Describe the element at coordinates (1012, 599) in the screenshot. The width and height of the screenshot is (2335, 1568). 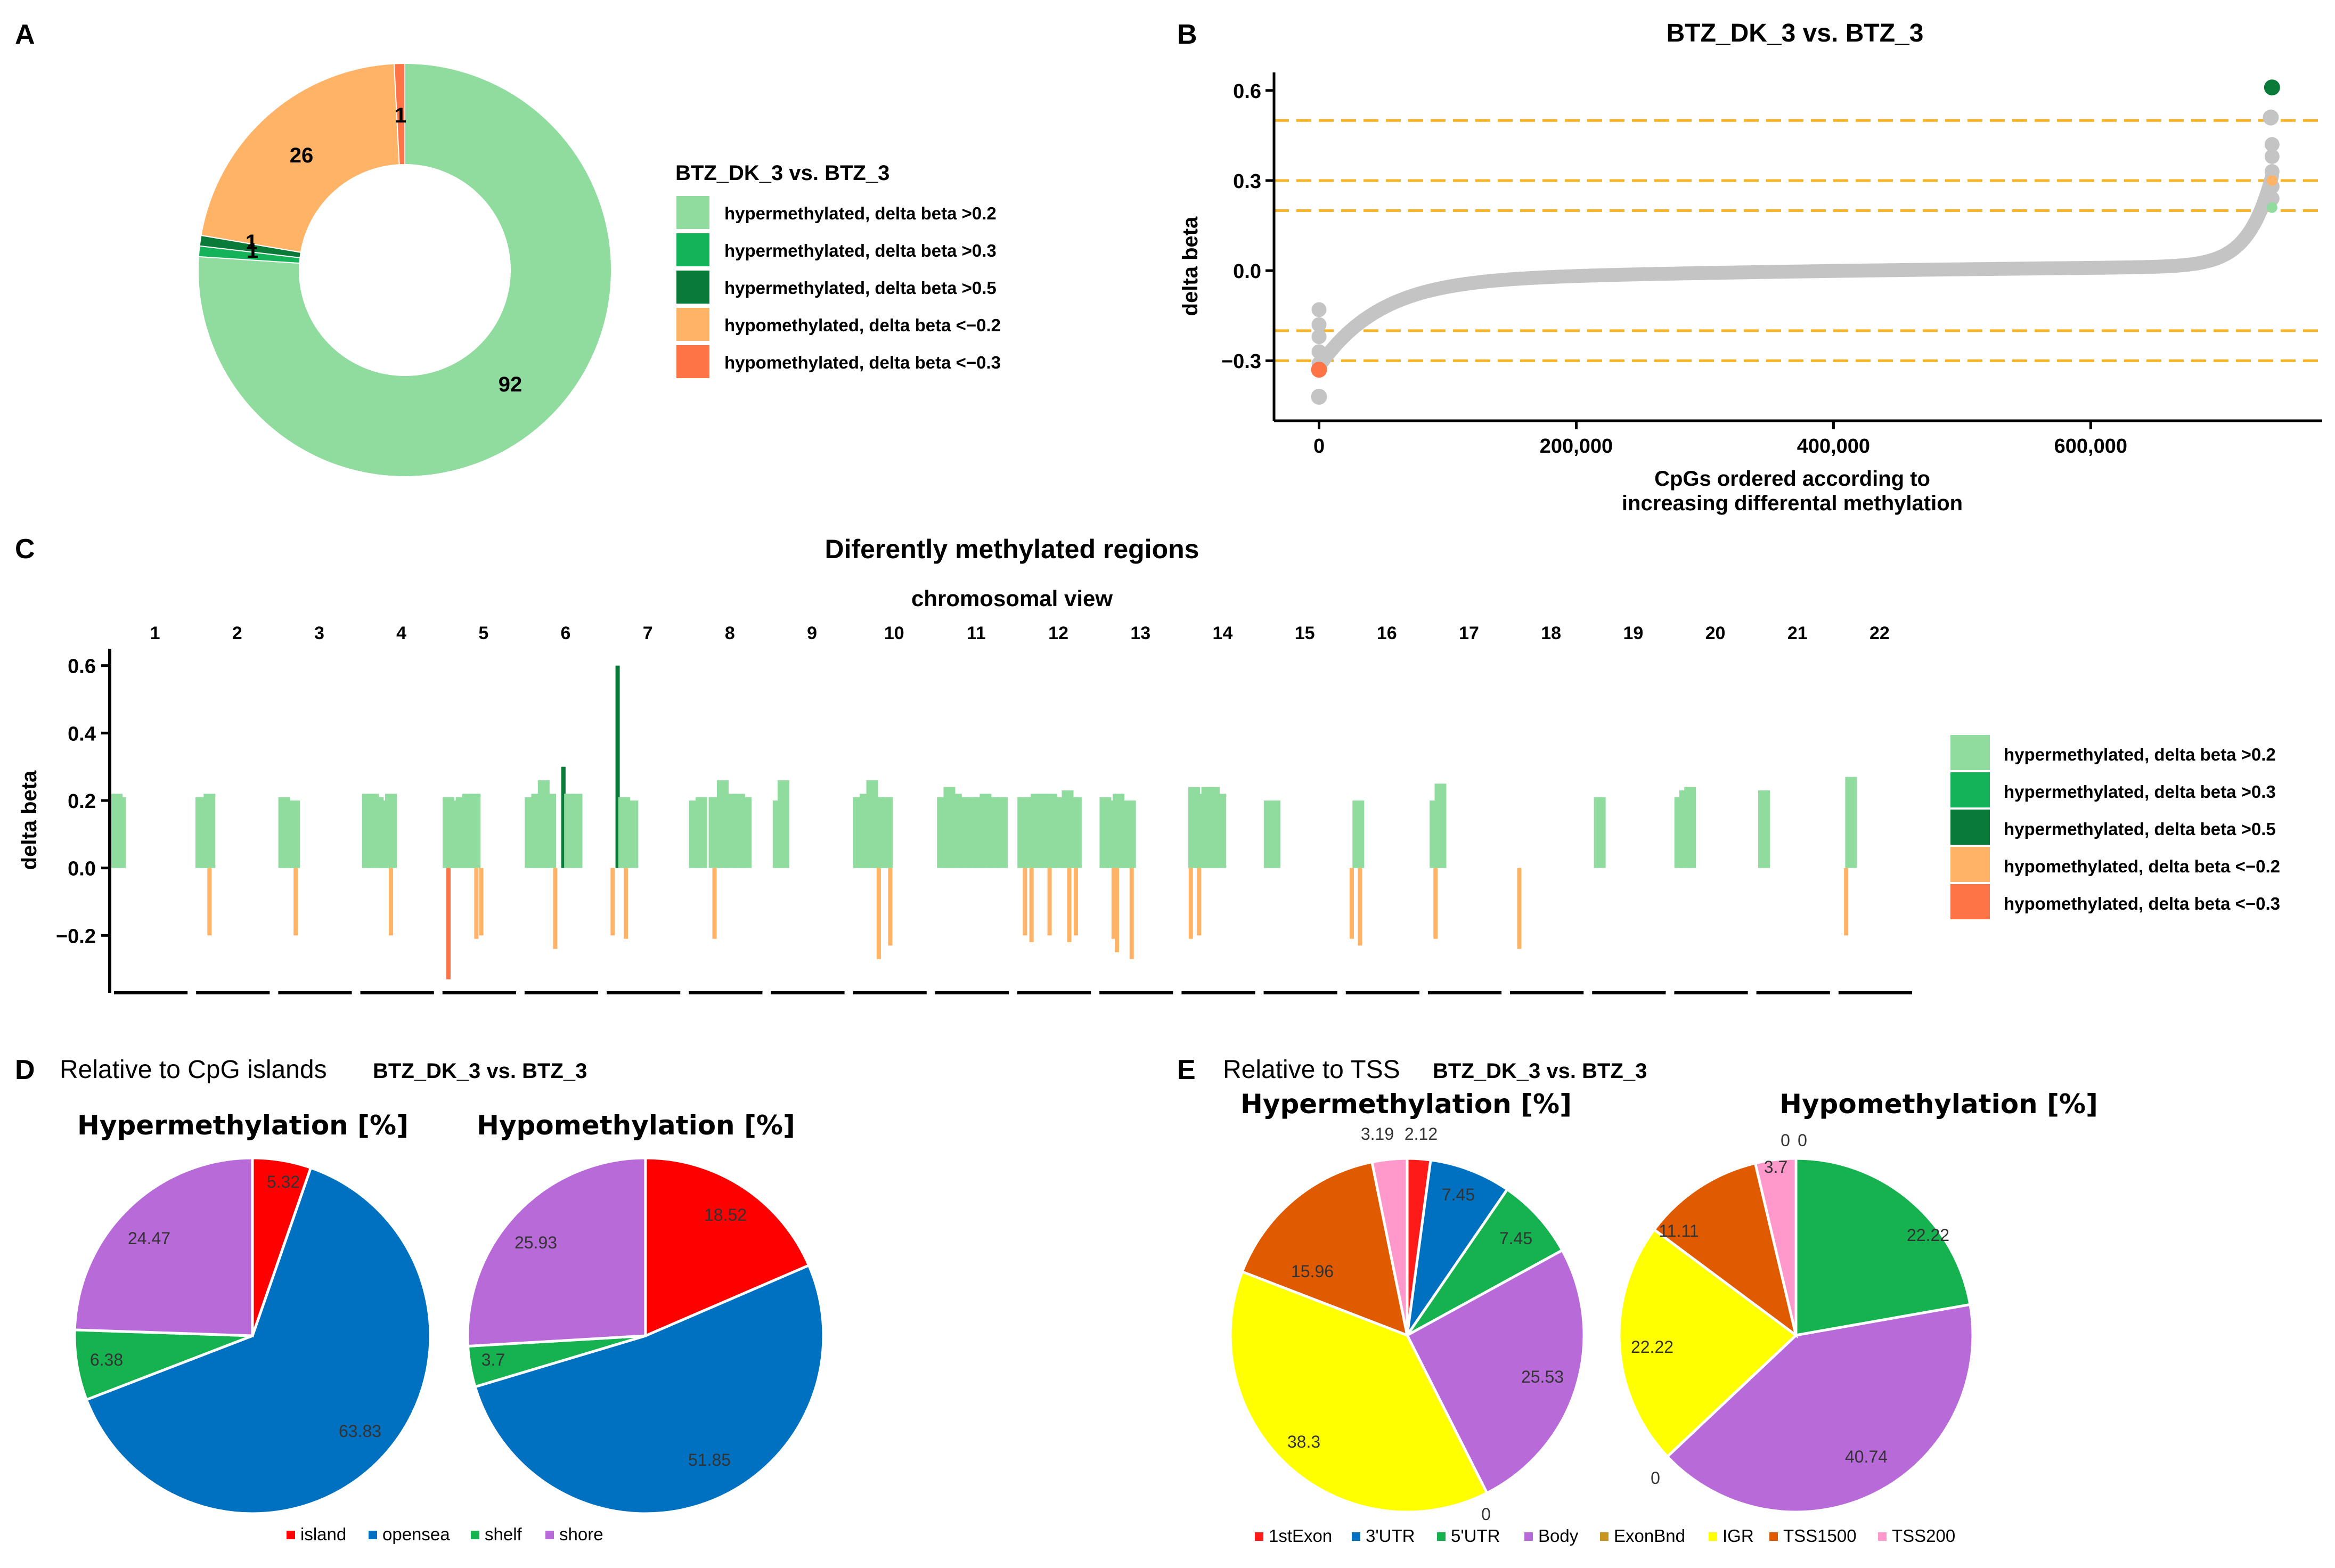
I see `bar-c-subtitle: chromosomal view` at that location.